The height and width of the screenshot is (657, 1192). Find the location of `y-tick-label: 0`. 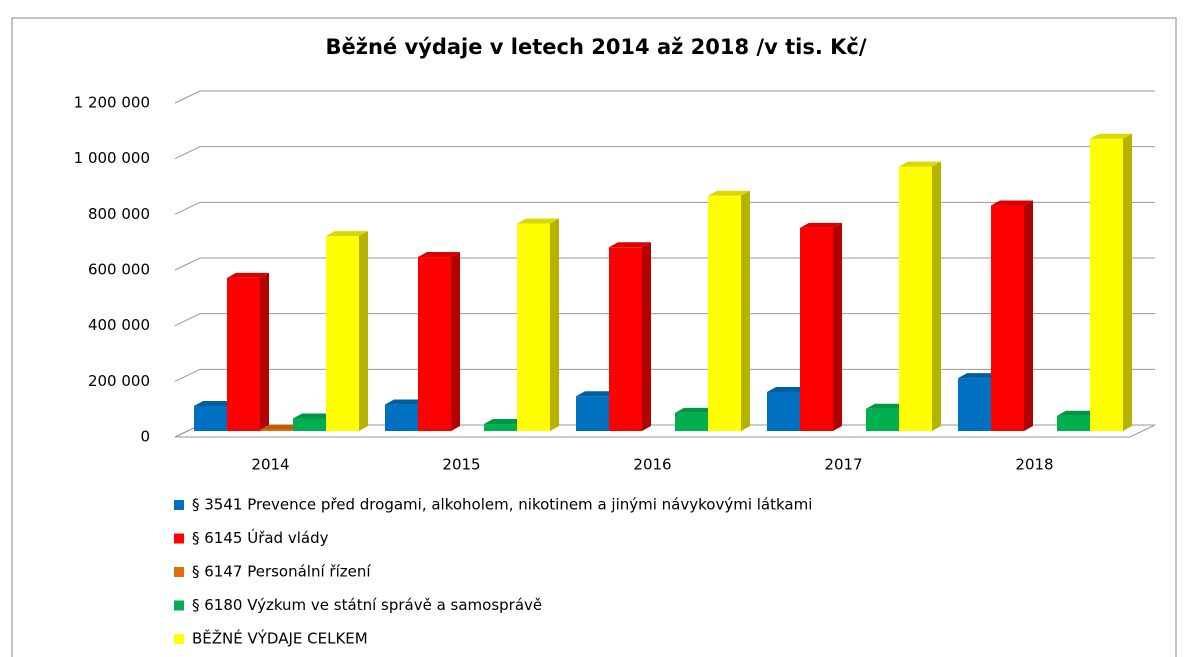

y-tick-label: 0 is located at coordinates (145, 437).